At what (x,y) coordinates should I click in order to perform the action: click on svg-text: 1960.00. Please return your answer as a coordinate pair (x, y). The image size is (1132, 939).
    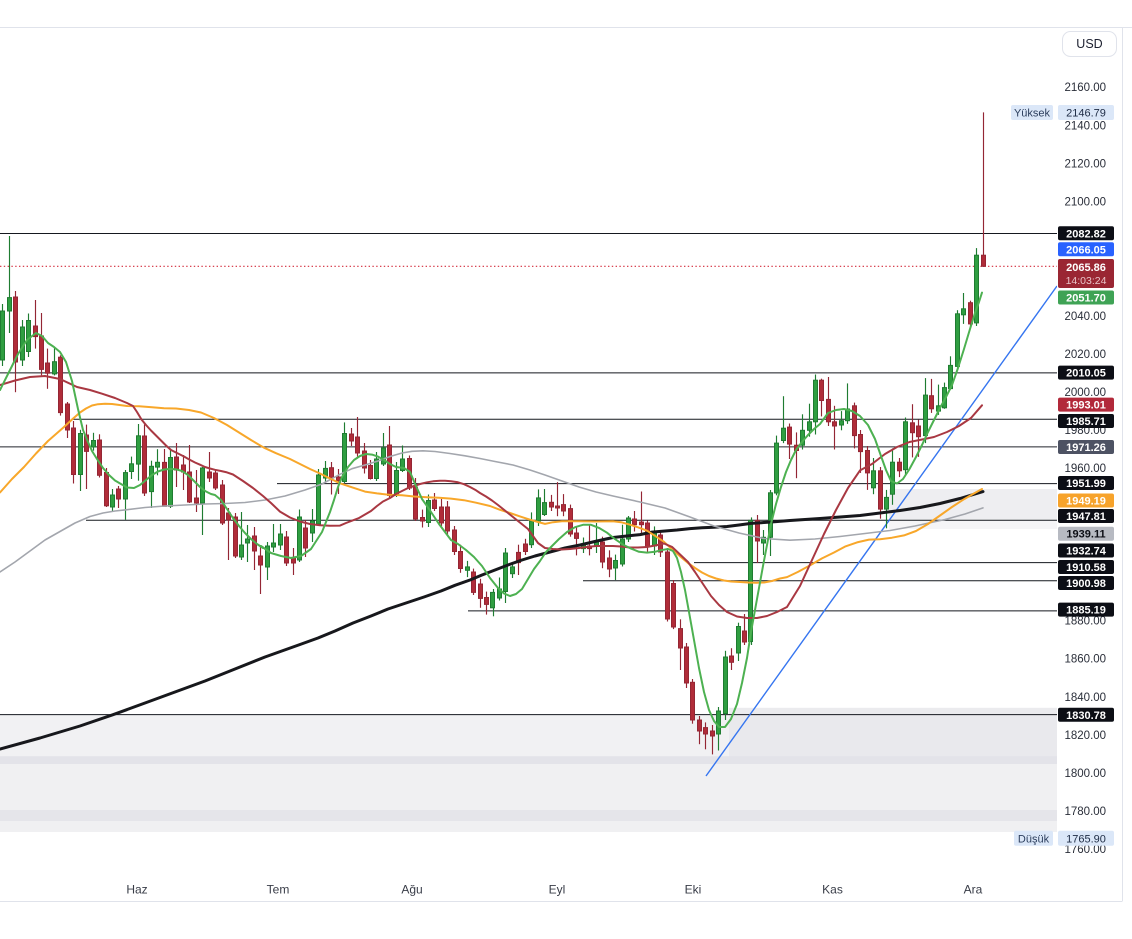
    Looking at the image, I should click on (1086, 469).